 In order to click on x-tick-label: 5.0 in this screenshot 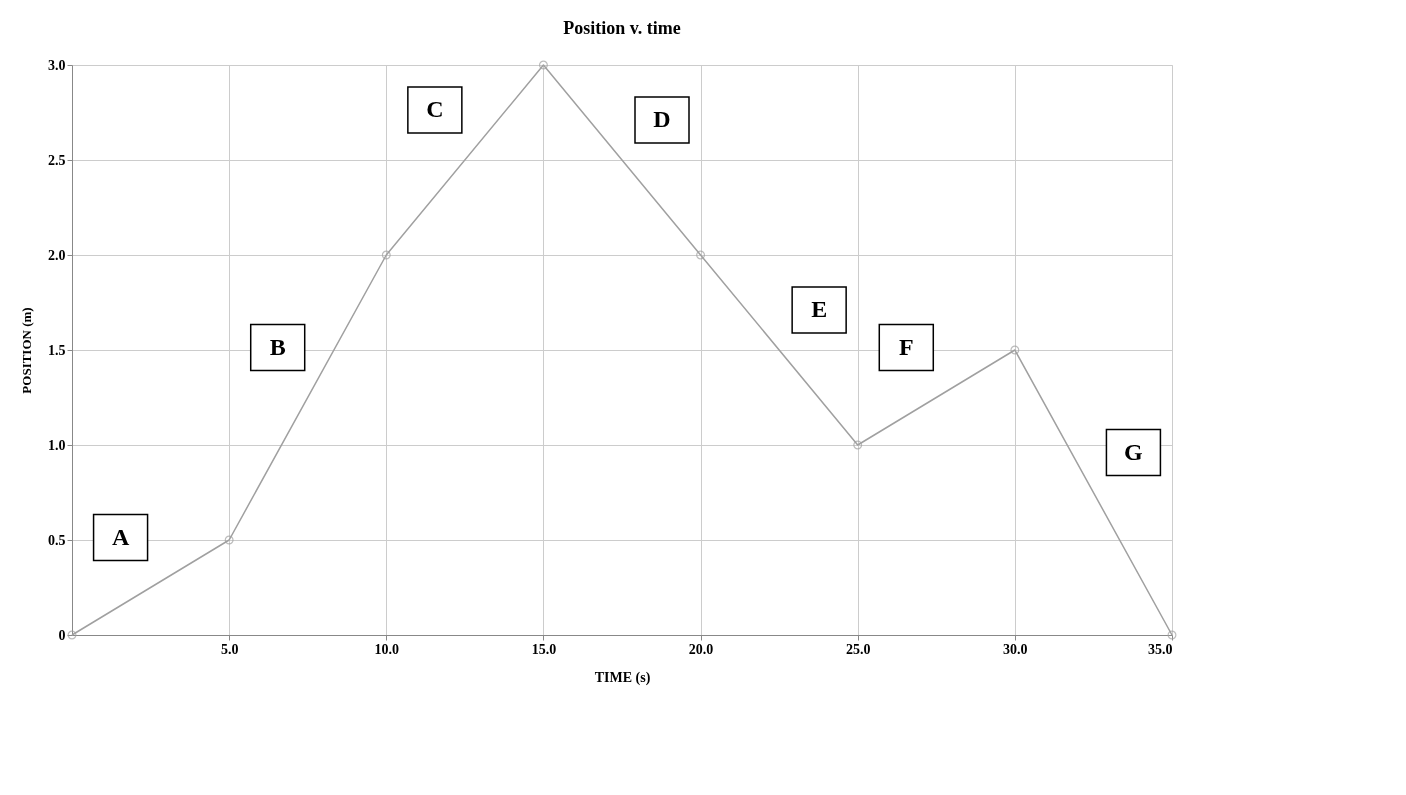, I will do `click(229, 649)`.